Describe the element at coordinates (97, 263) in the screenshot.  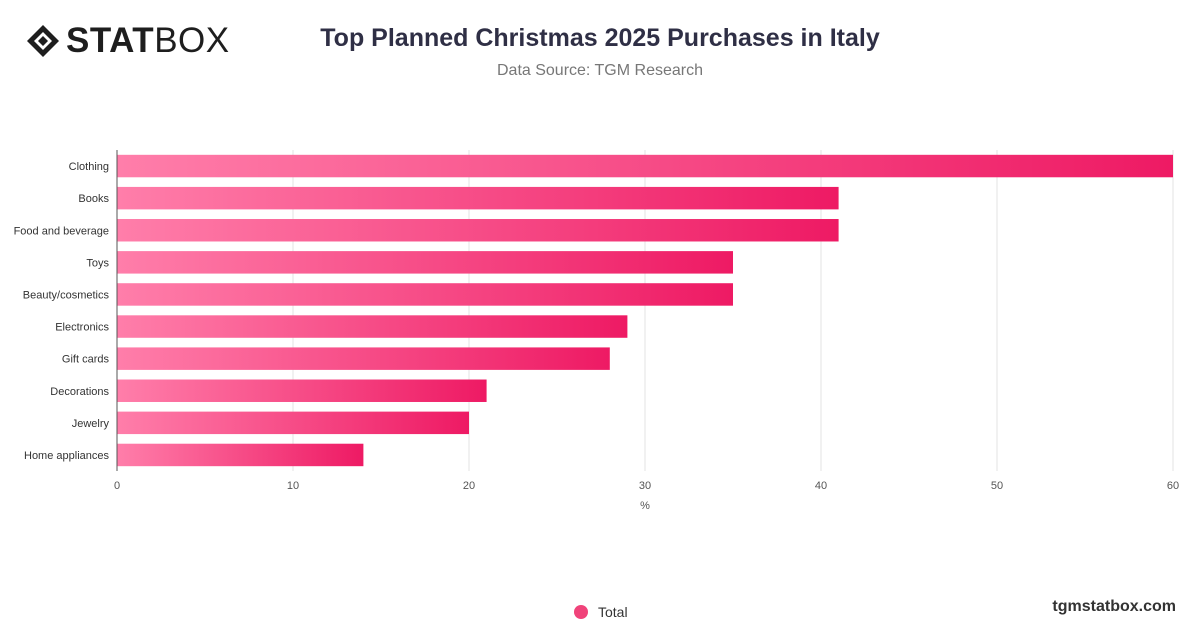
I see `category-label: Toys` at that location.